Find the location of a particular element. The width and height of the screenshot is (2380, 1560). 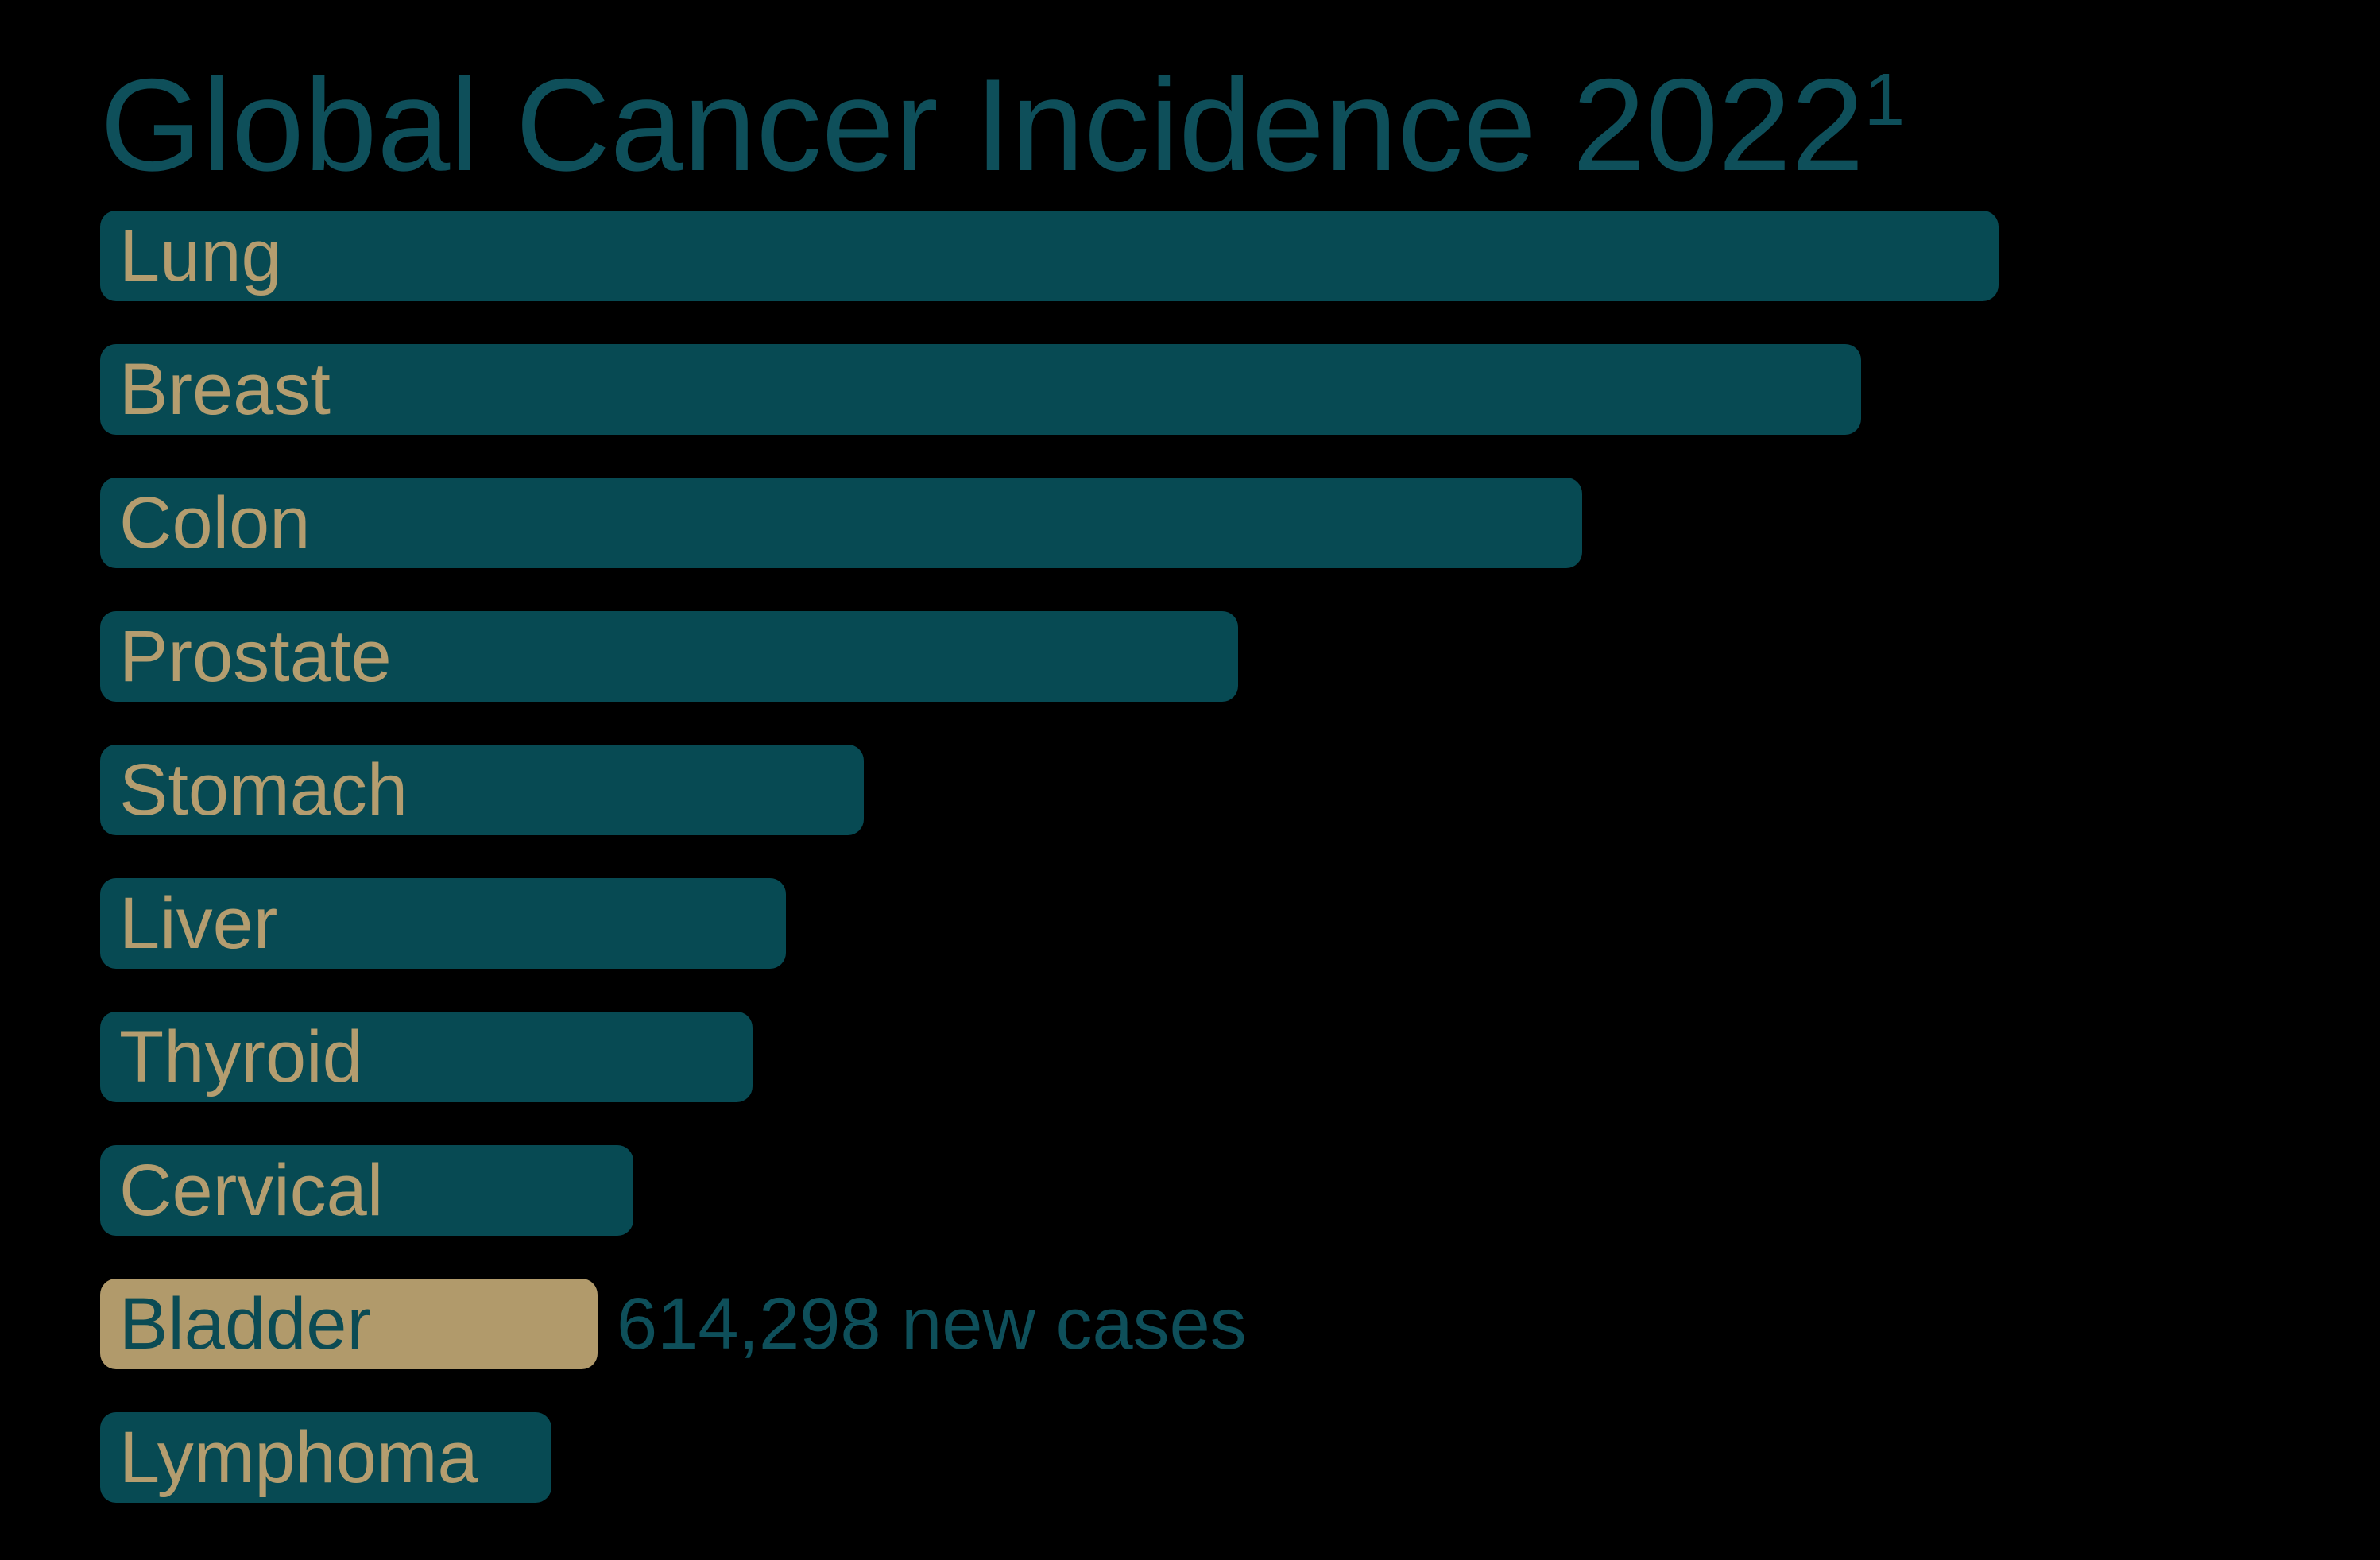

bar-row-lymphoma: Lymphoma is located at coordinates (1240, 1458).